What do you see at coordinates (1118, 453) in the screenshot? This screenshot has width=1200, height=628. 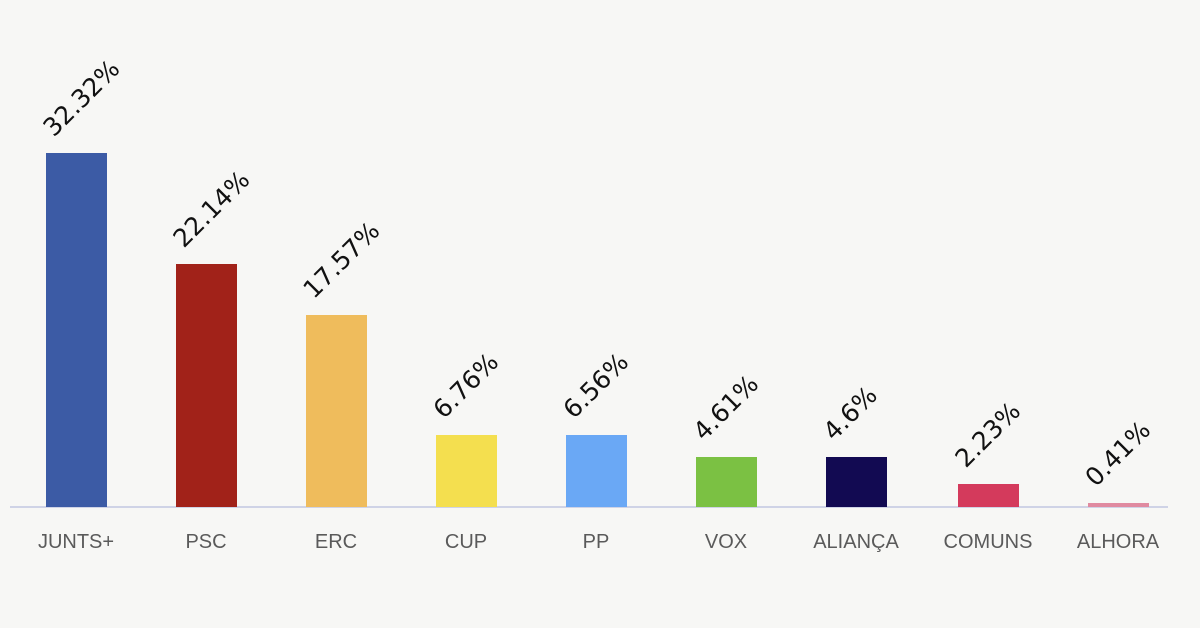 I see `value-label: 0.41%` at bounding box center [1118, 453].